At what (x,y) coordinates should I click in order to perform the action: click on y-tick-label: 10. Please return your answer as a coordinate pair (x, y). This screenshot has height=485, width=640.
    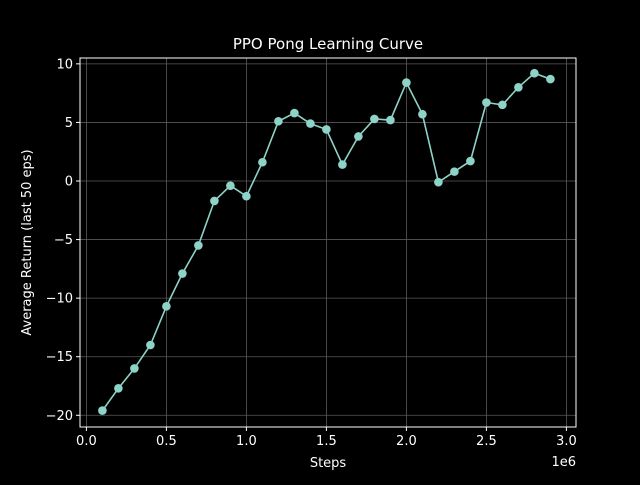
    Looking at the image, I should click on (64, 64).